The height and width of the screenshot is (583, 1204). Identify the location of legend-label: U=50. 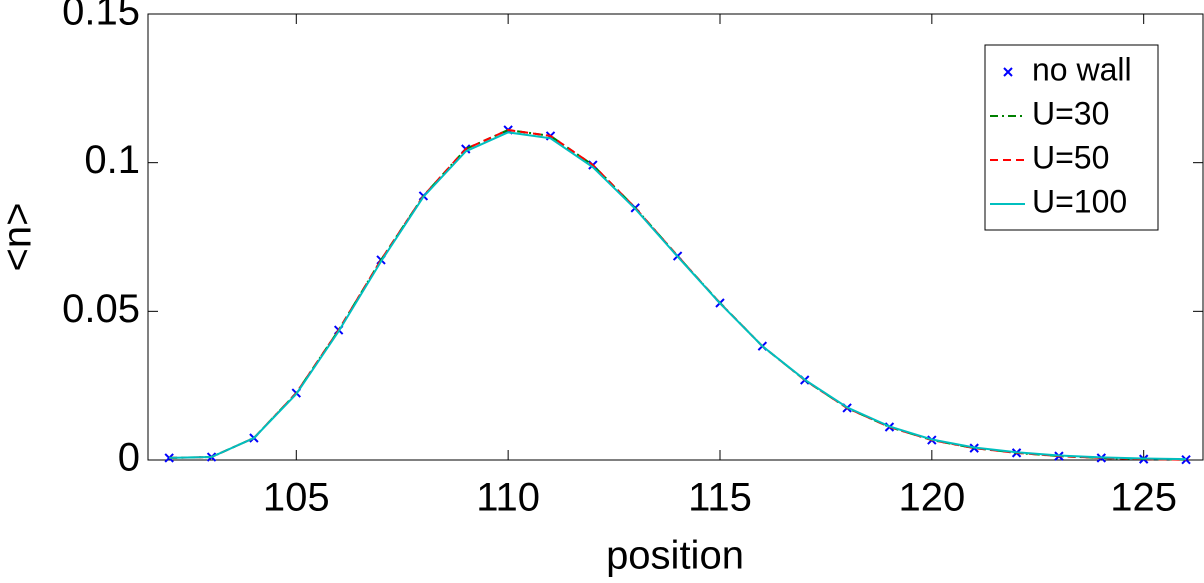
(1070, 157).